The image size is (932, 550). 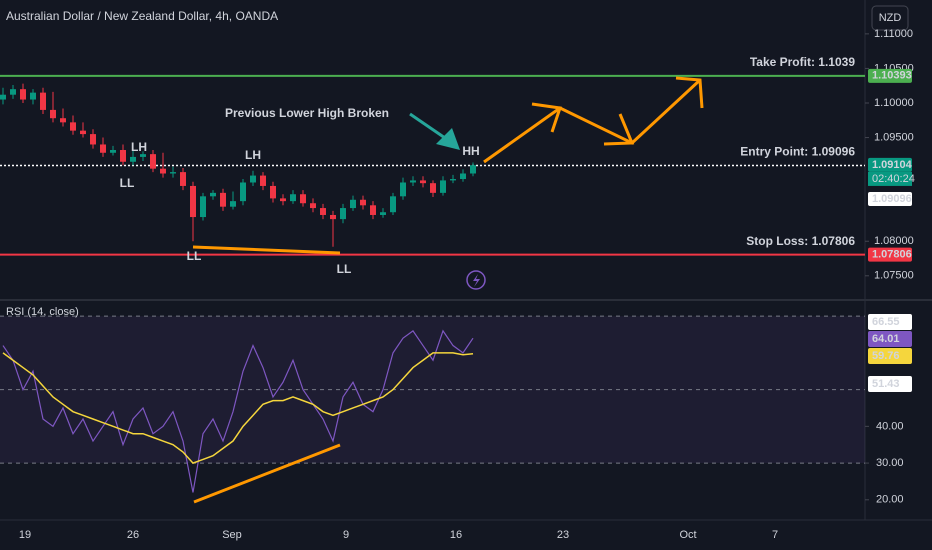 I want to click on y-tick-label: 1.10000, so click(x=894, y=103).